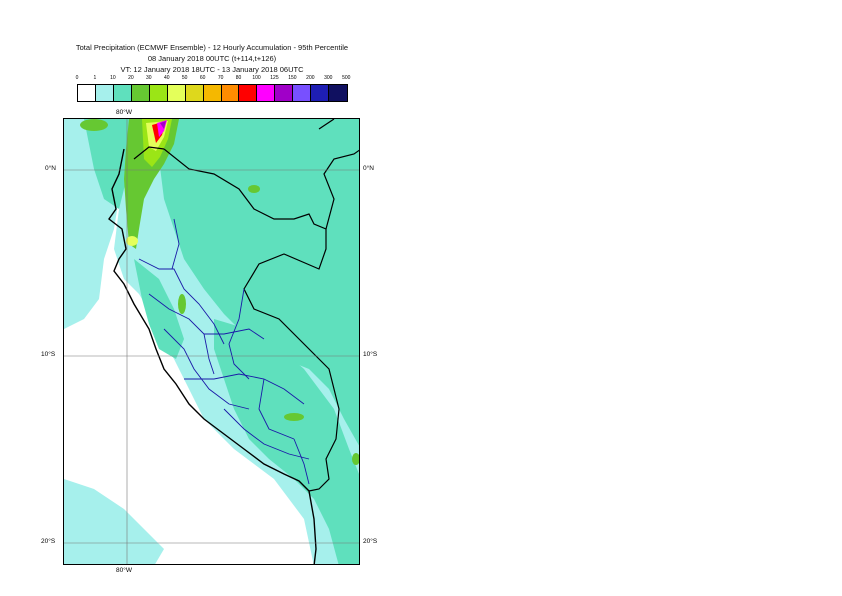  Describe the element at coordinates (184, 78) in the screenshot. I see `legend-label: 50` at that location.